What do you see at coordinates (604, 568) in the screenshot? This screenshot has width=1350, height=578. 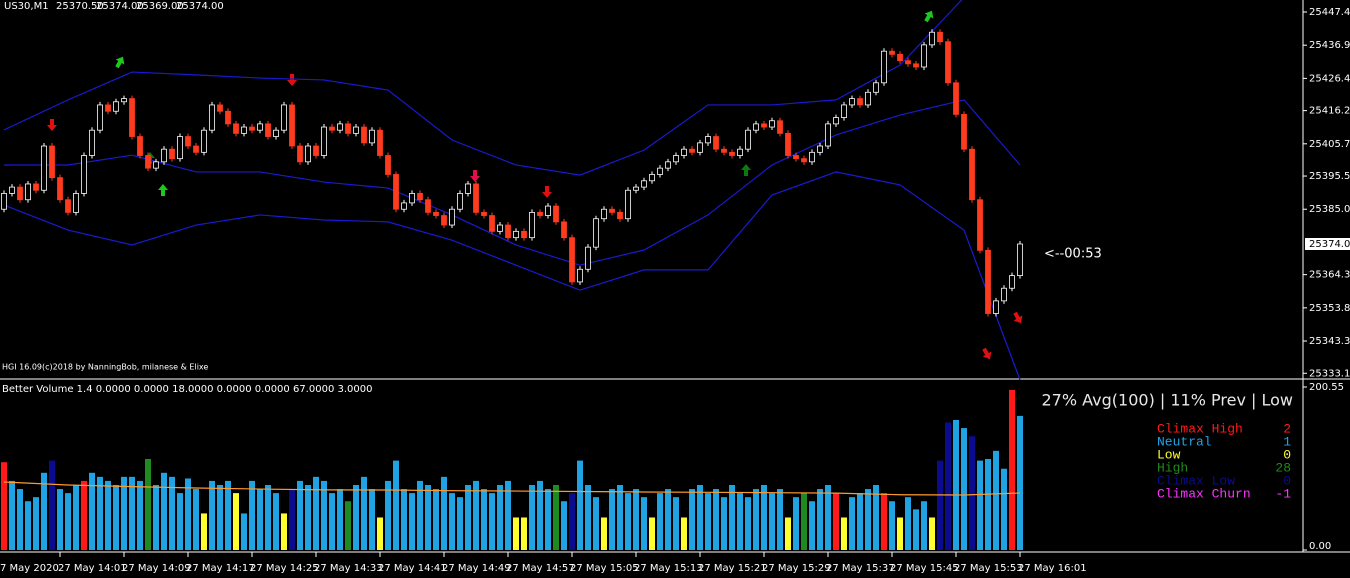 I see `time-label: 27 May 15:05` at bounding box center [604, 568].